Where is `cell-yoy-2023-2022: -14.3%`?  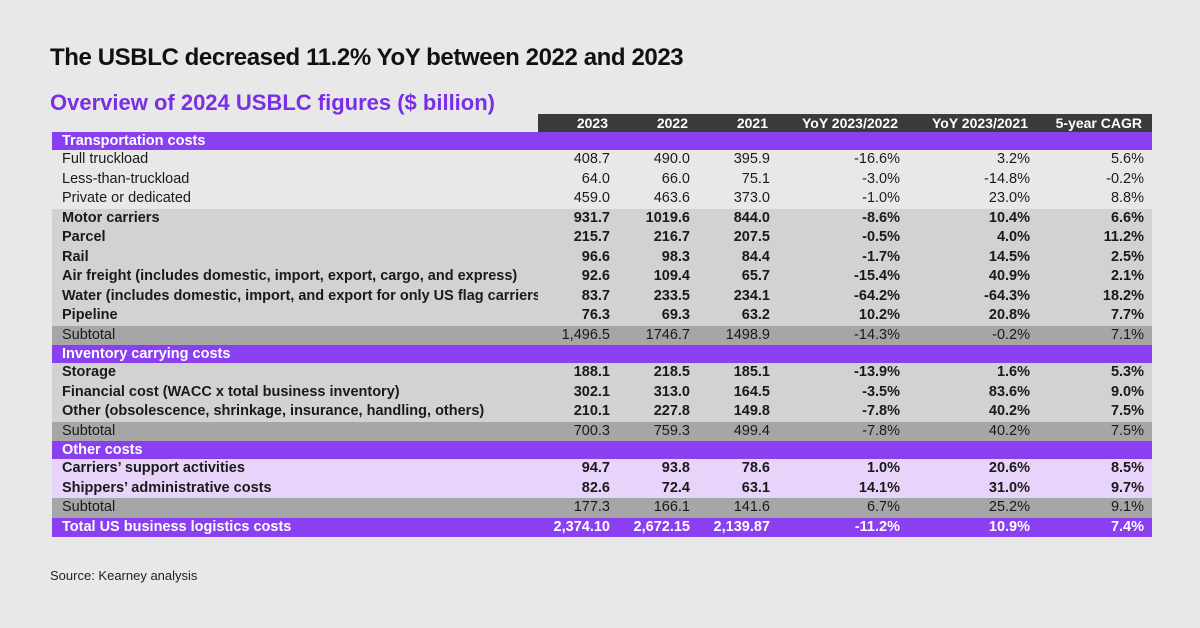
cell-yoy-2023-2022: -14.3% is located at coordinates (843, 335).